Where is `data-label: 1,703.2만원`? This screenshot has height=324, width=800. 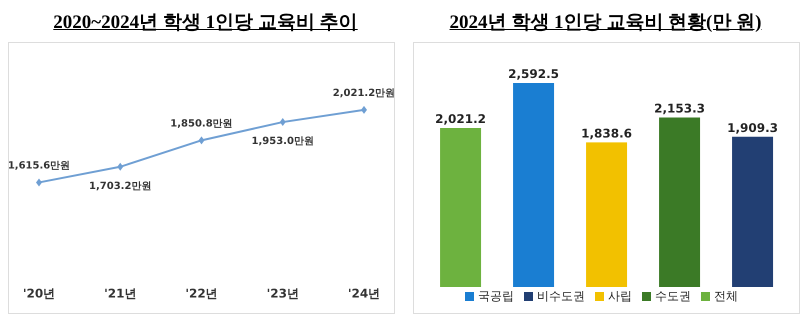 data-label: 1,703.2만원 is located at coordinates (120, 186).